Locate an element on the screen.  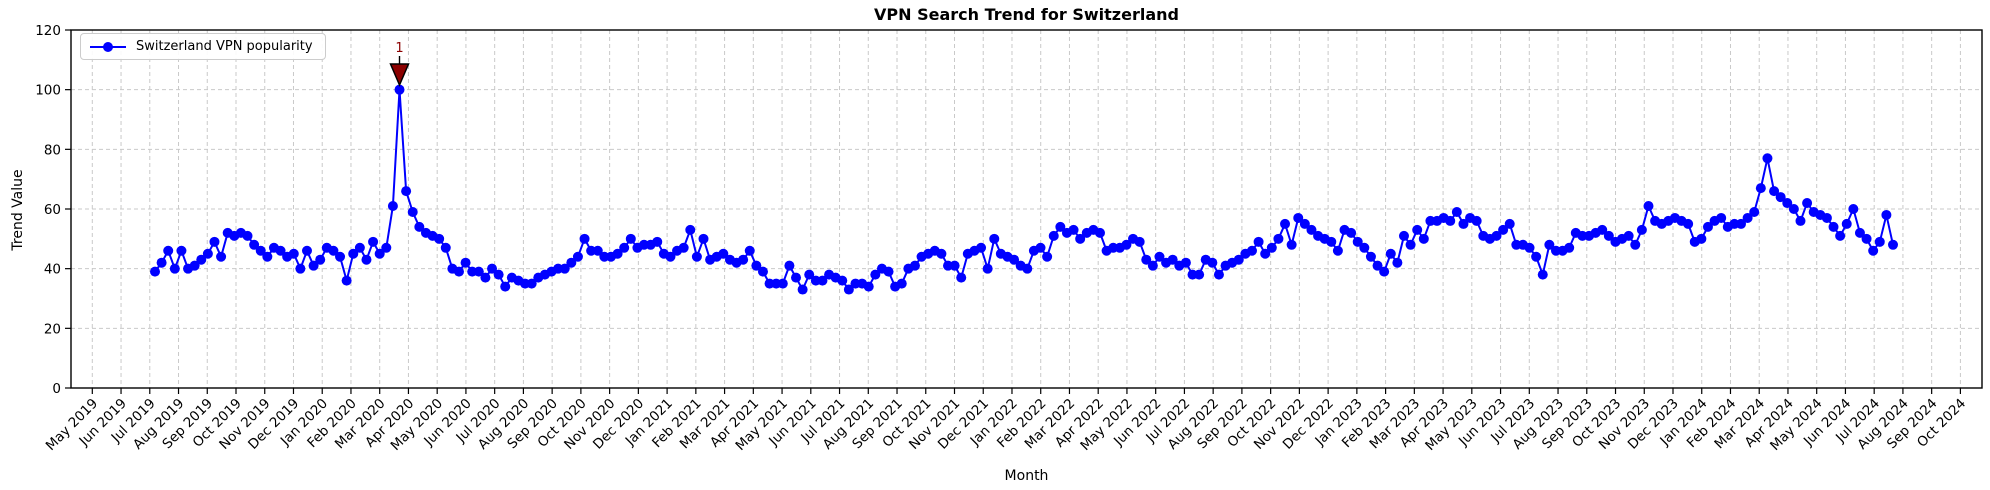
y-tick-label: 20 is located at coordinates (52, 329).